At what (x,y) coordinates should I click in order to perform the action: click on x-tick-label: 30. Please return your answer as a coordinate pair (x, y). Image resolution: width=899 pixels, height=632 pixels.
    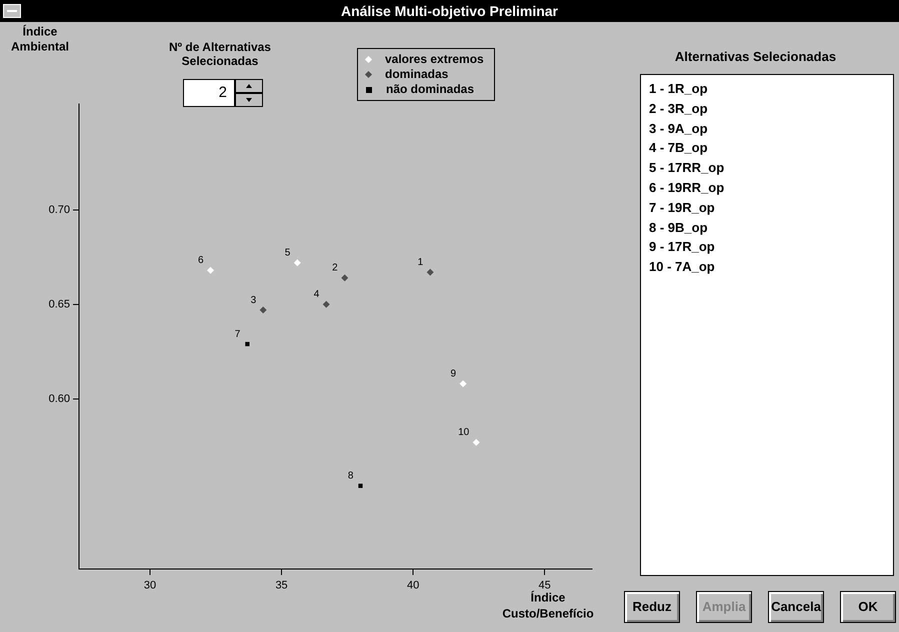
    Looking at the image, I should click on (150, 586).